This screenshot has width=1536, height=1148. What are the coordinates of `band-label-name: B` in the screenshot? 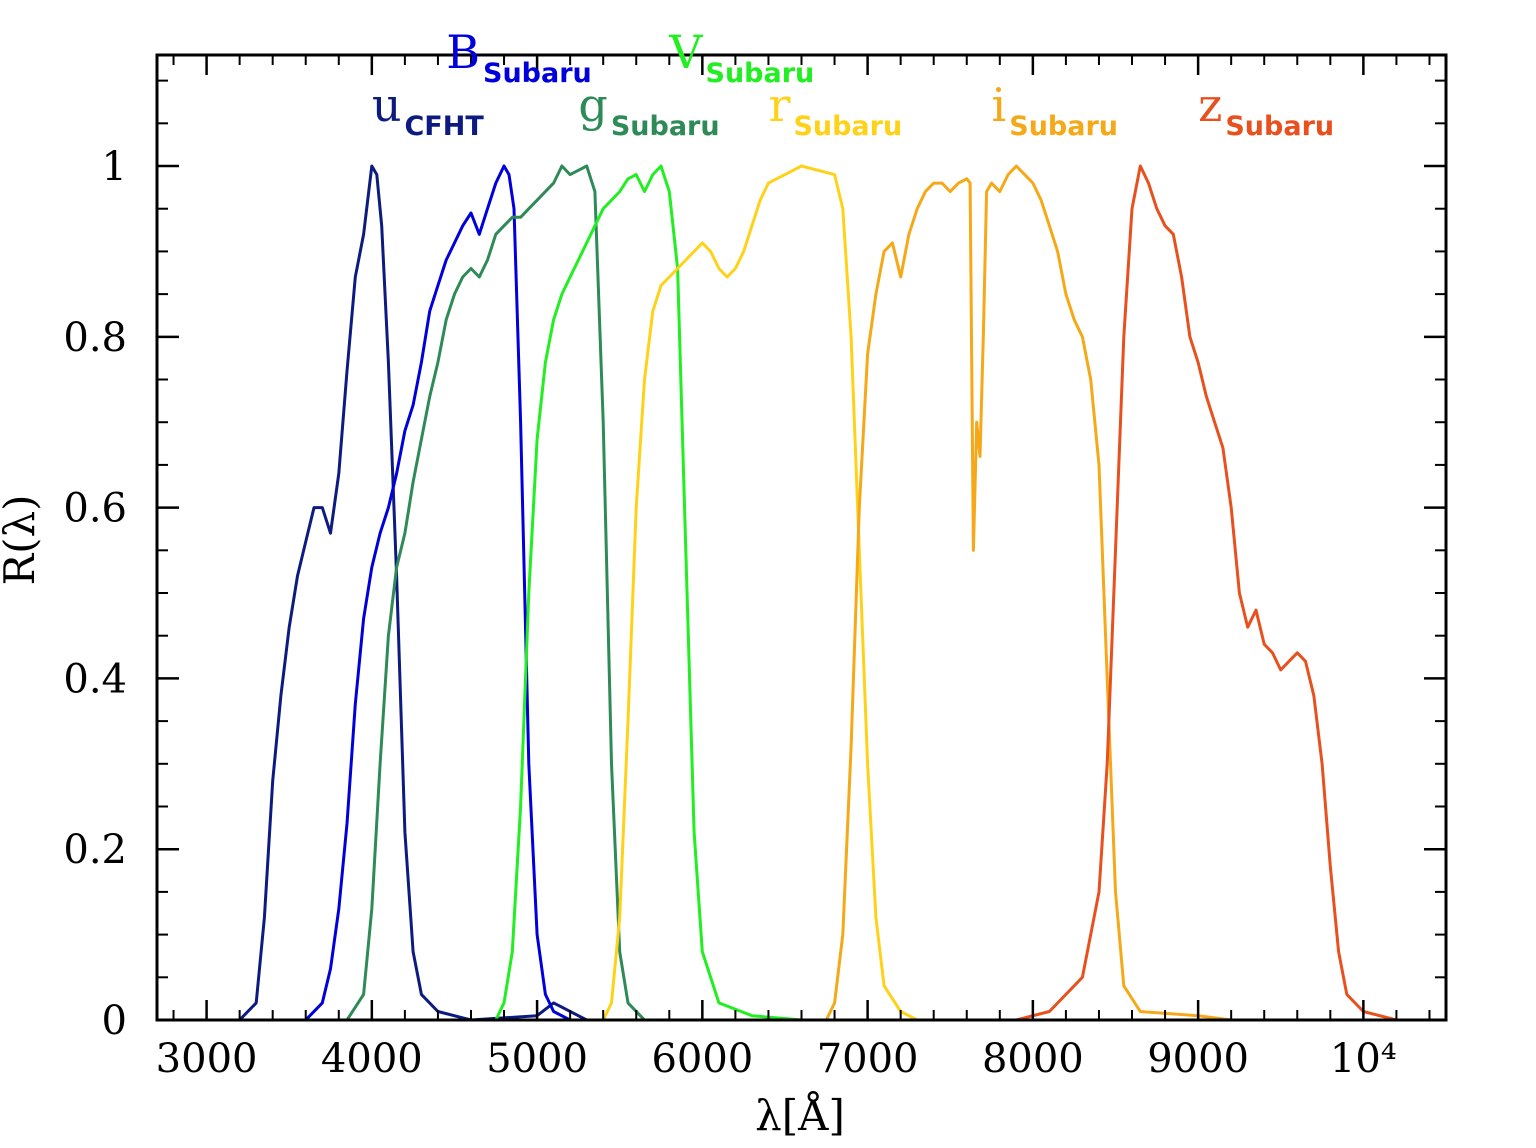 It's located at (463, 52).